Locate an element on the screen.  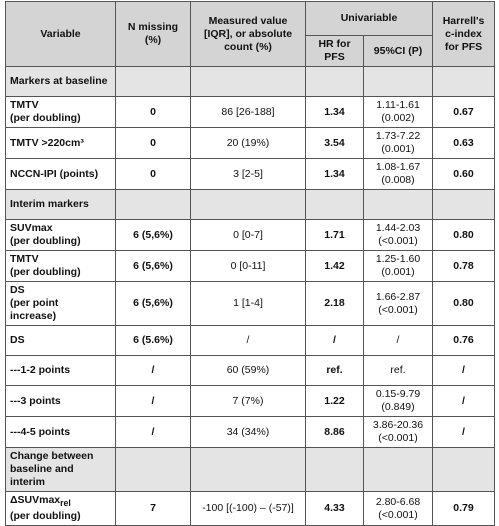
header-cell: Harrell's c-index for PFS is located at coordinates (464, 34).